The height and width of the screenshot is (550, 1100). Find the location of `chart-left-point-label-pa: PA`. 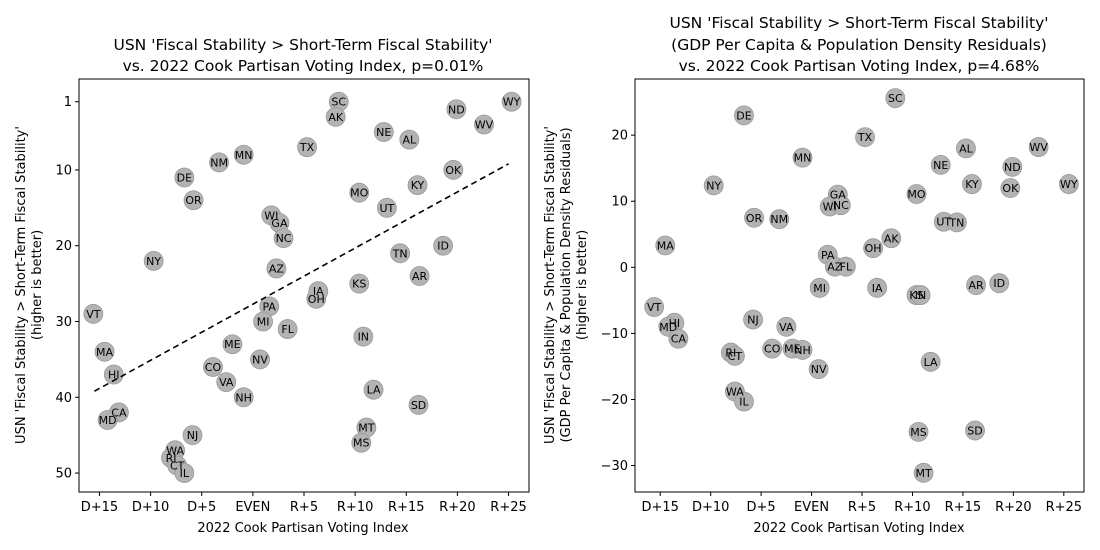

chart-left-point-label-pa: PA is located at coordinates (269, 306).